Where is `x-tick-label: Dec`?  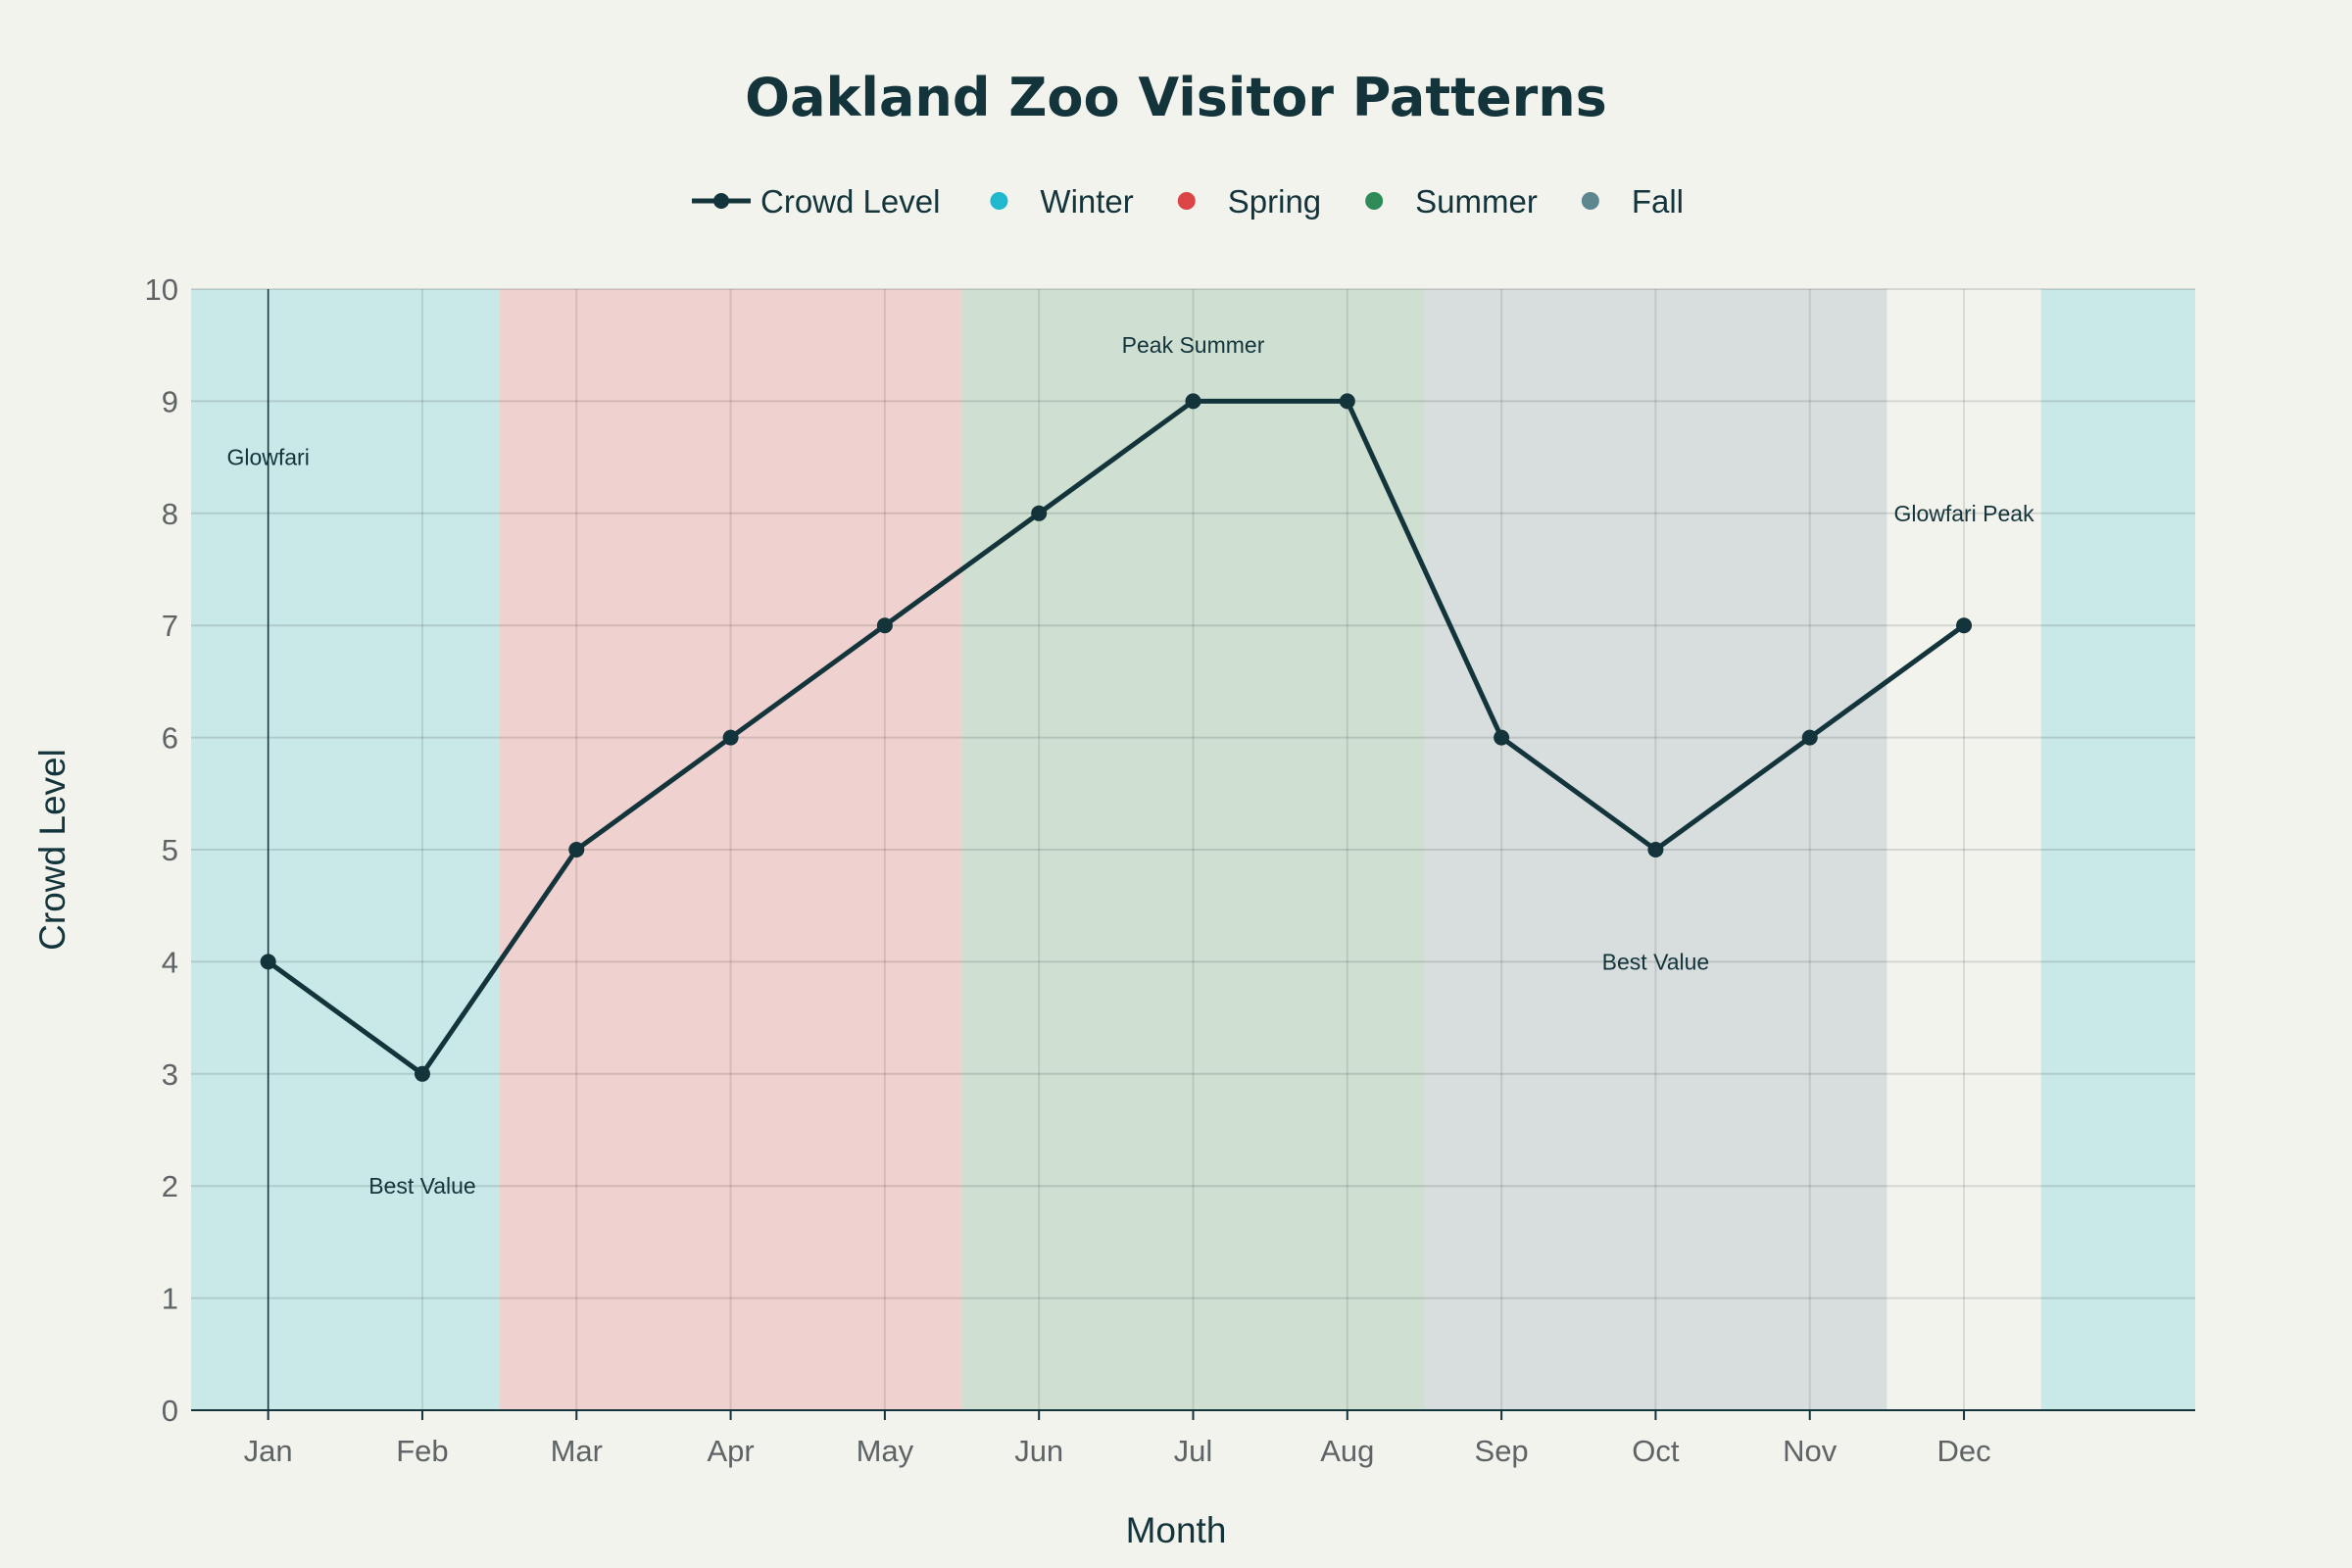
x-tick-label: Dec is located at coordinates (1963, 1451).